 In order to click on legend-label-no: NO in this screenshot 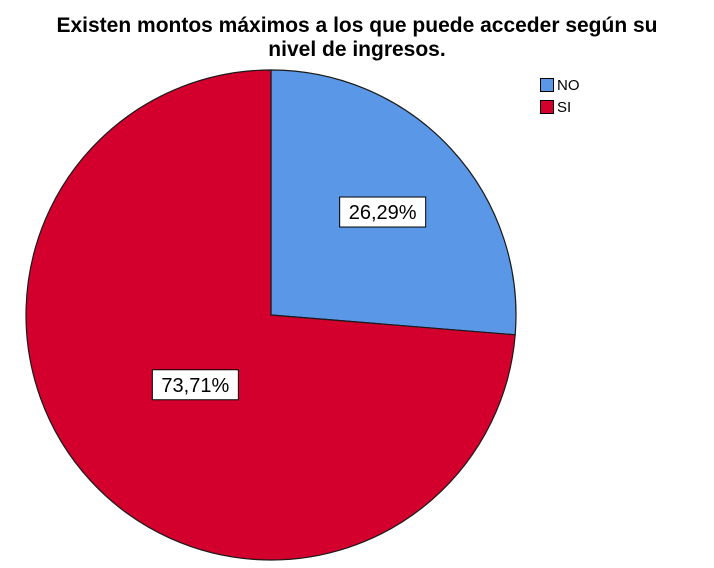, I will do `click(568, 85)`.